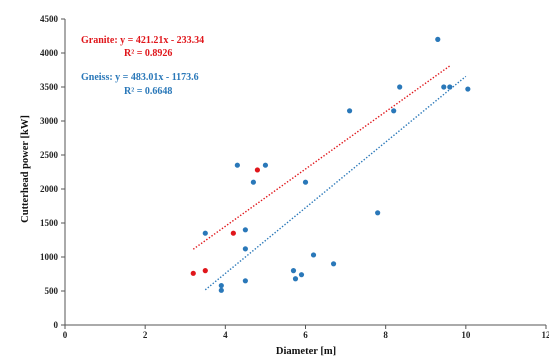 This screenshot has height=361, width=549. I want to click on x-tick-label: 0, so click(65, 335).